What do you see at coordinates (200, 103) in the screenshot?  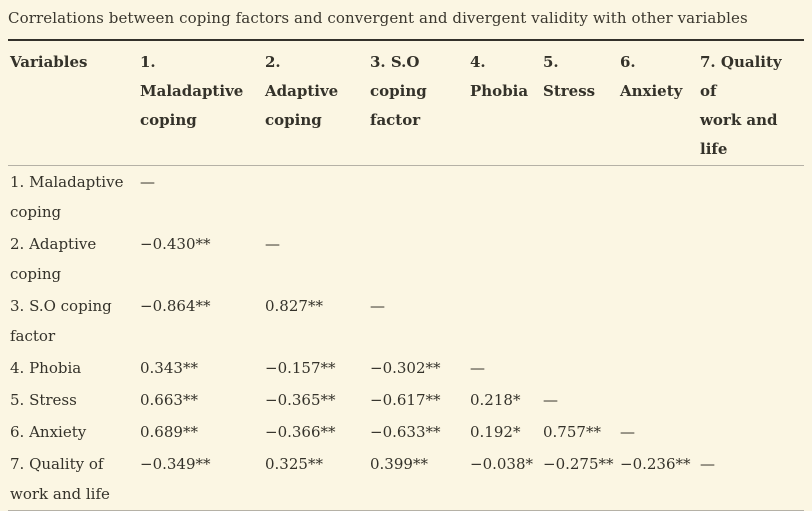 I see `column-header-1: 1. Maladaptive coping` at bounding box center [200, 103].